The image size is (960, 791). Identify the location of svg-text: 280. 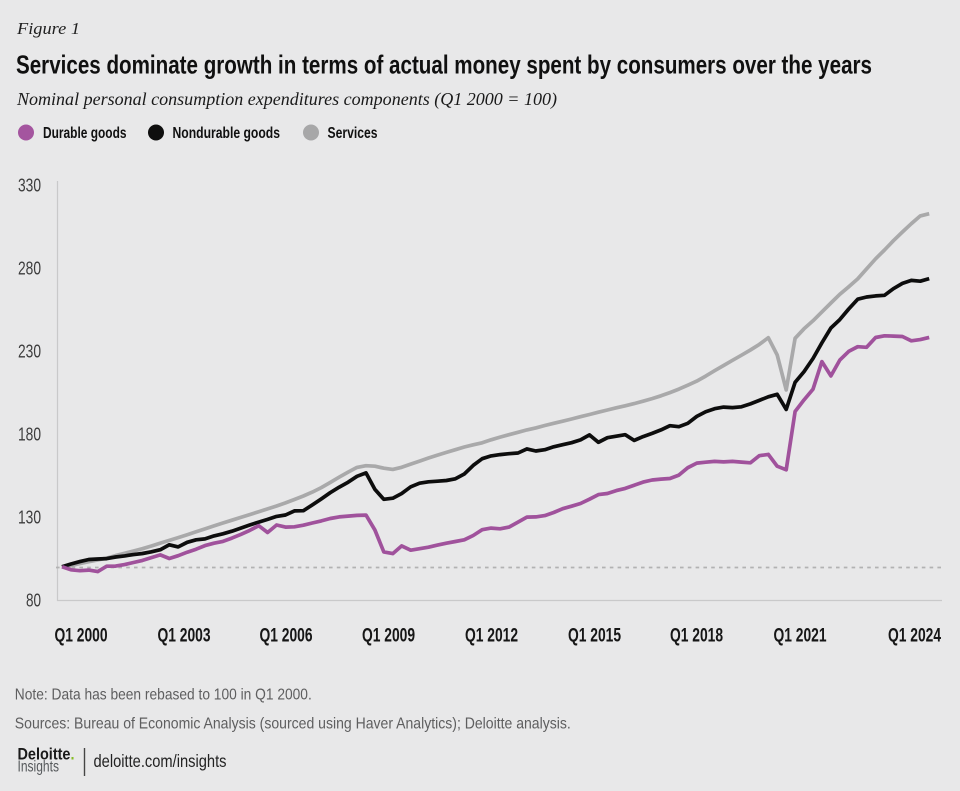
(29, 269).